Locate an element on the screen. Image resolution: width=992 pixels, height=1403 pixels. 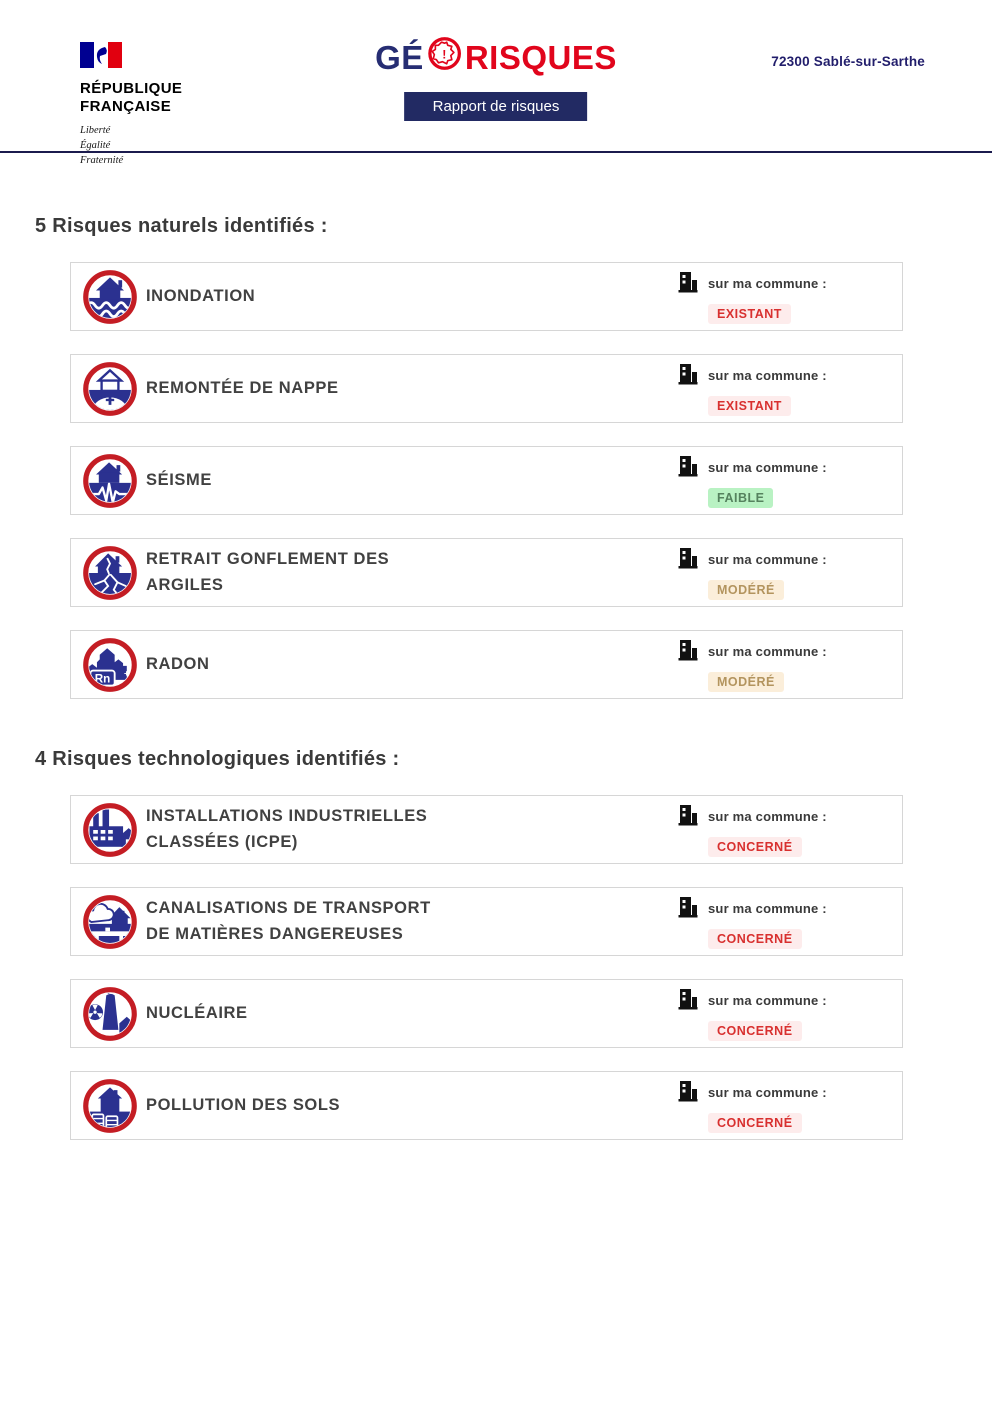
risk-card-inondation: INONDATION sur ma commune : EXISTANT is located at coordinates (486, 296).